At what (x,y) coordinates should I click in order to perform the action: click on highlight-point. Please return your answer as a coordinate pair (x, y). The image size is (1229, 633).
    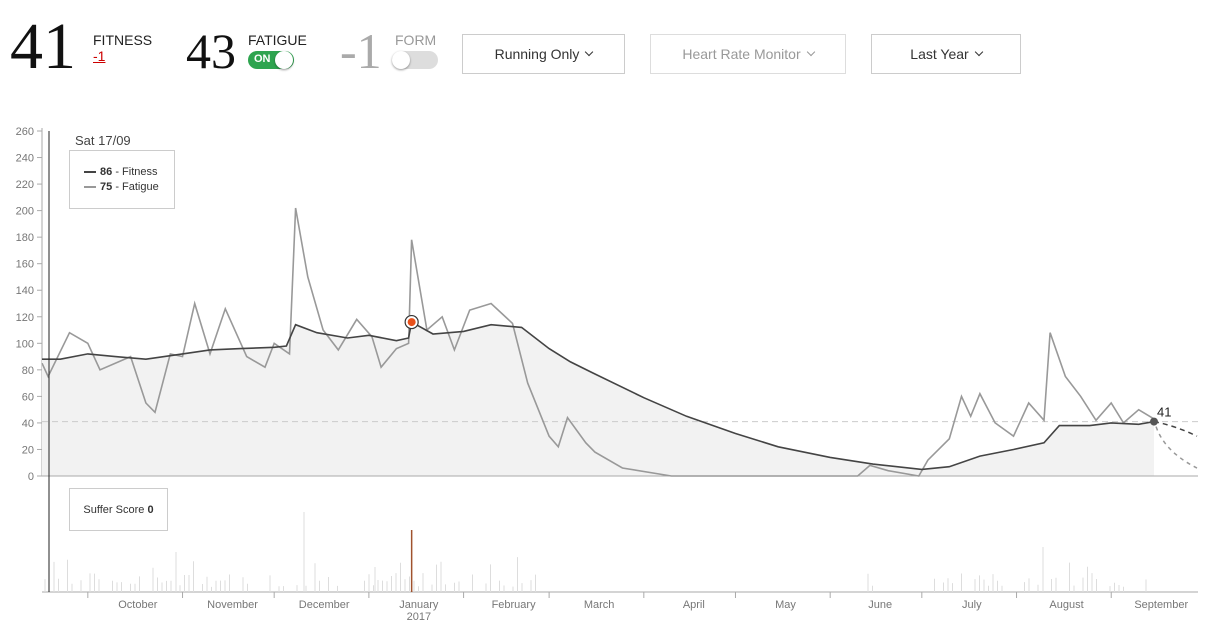
    Looking at the image, I should click on (411, 322).